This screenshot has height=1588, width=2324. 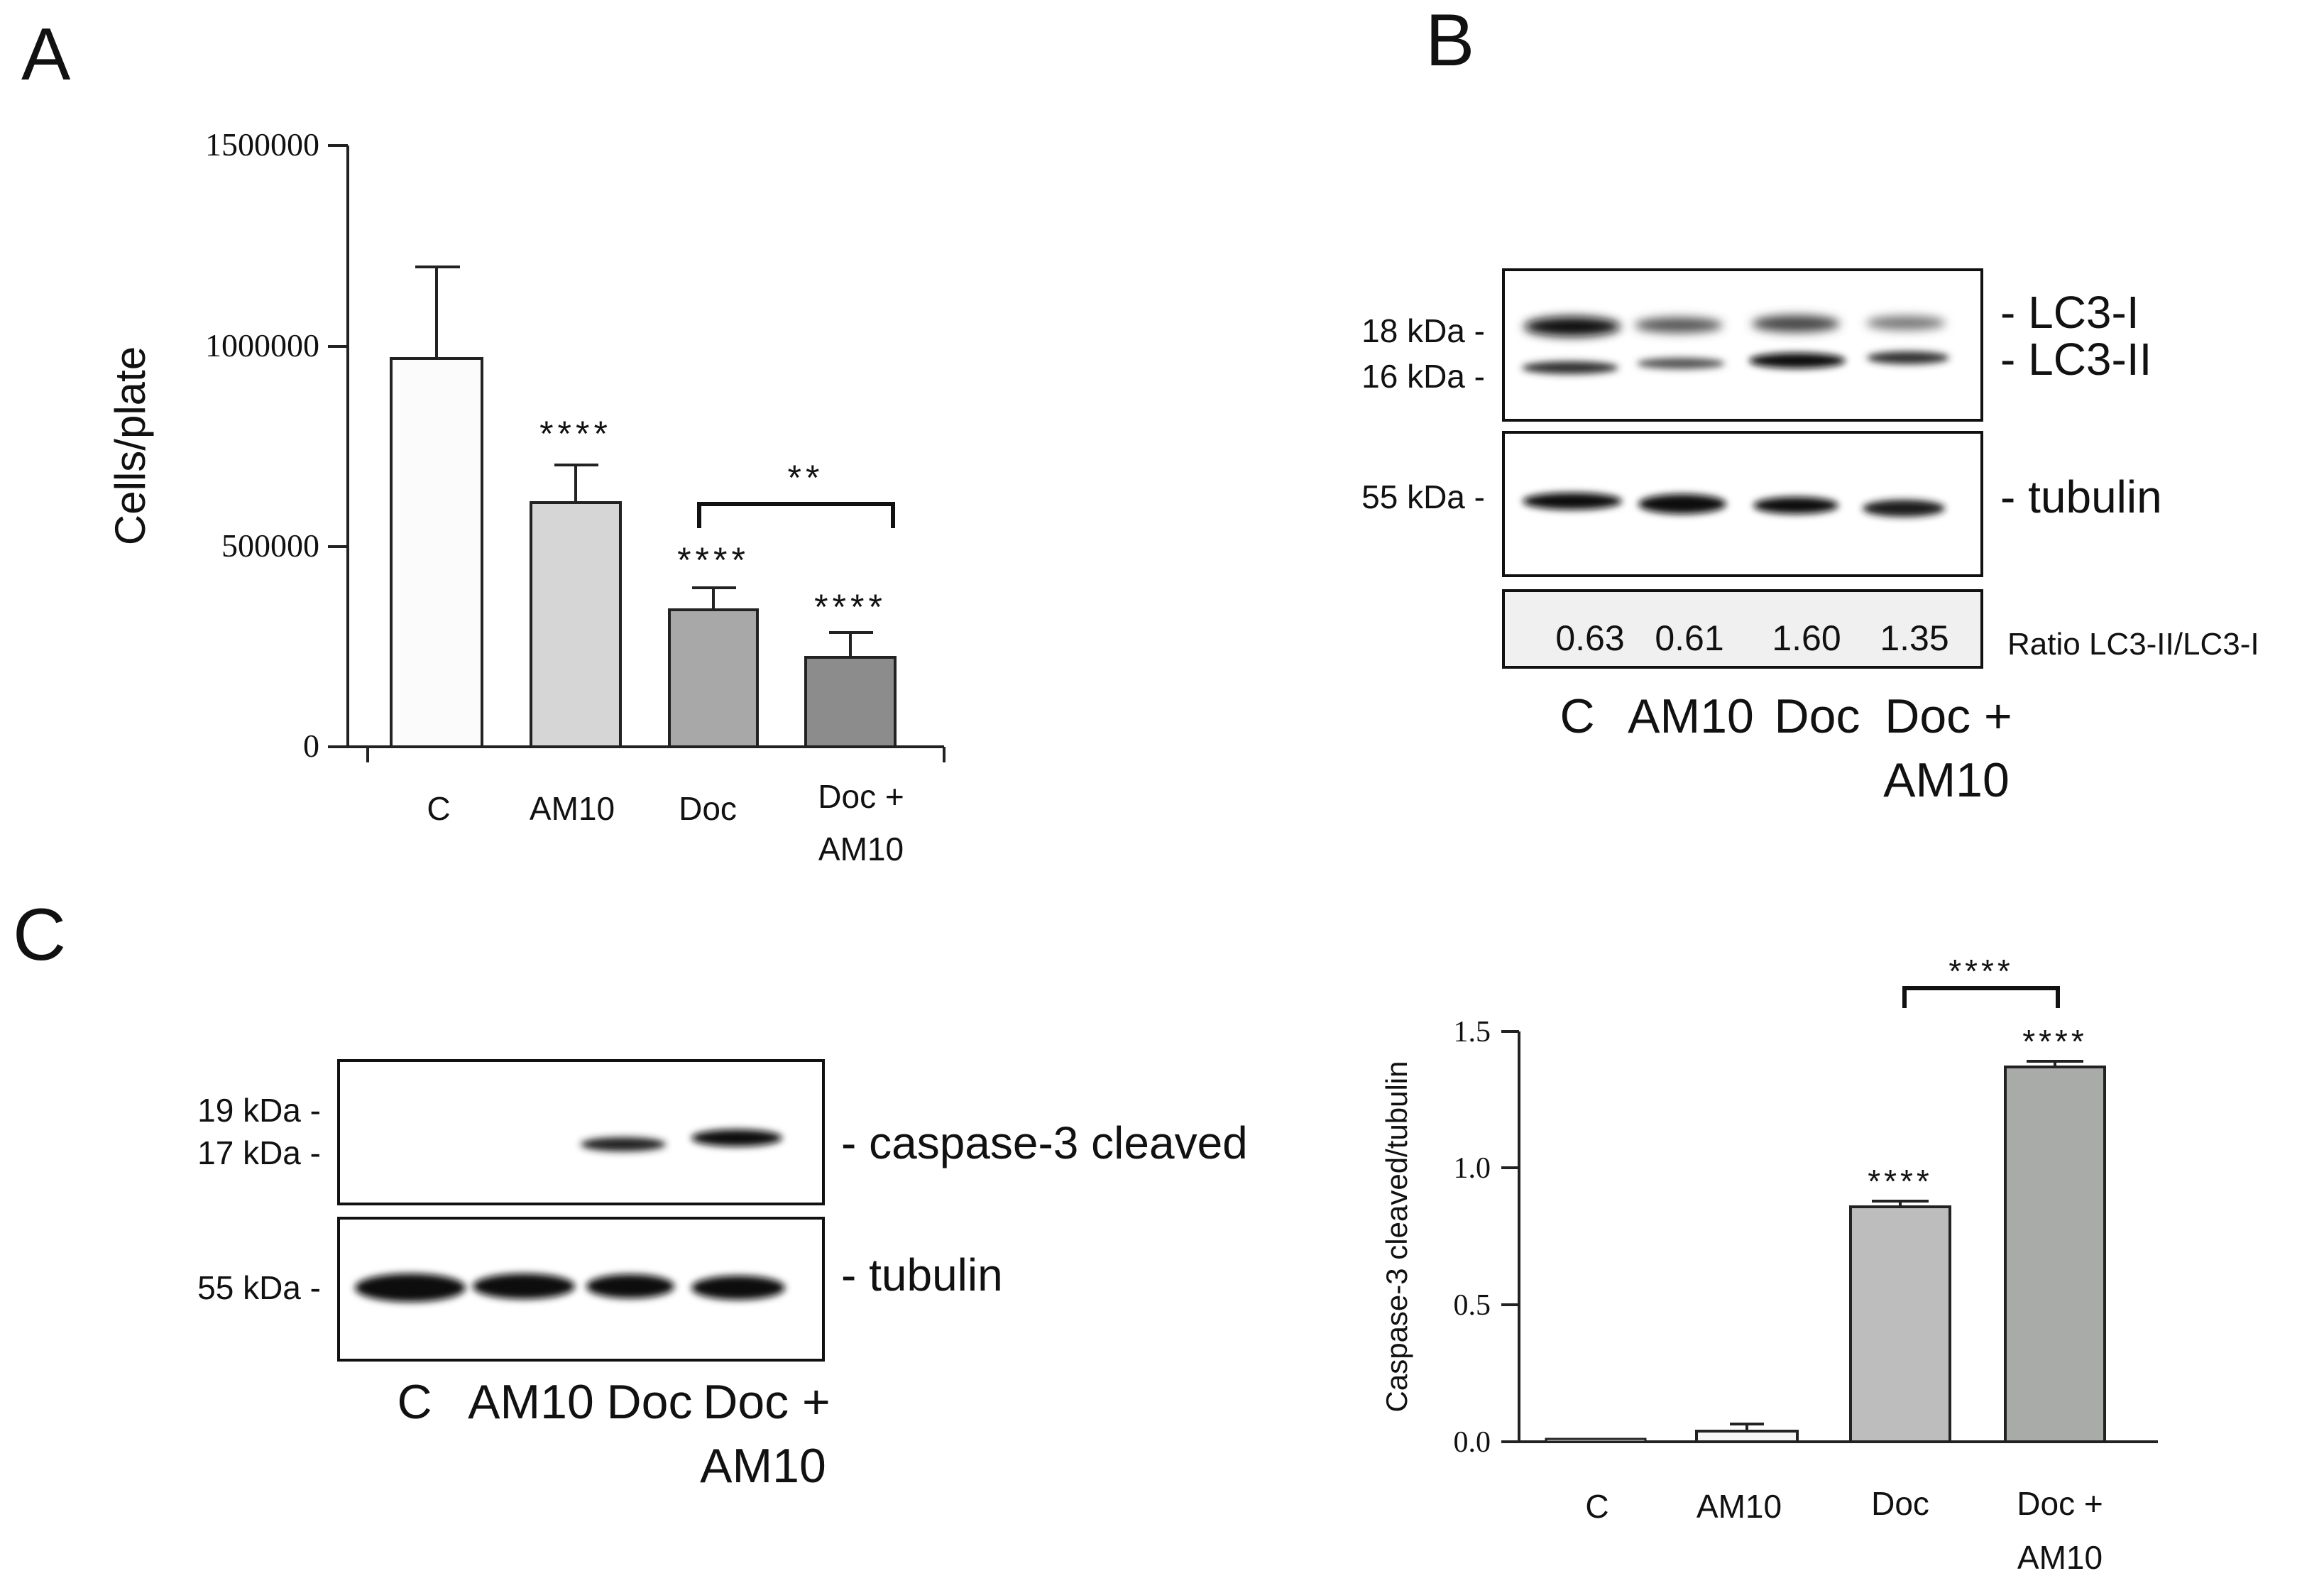 I want to click on chart-c-ytick-label: 0.5, so click(x=1472, y=1305).